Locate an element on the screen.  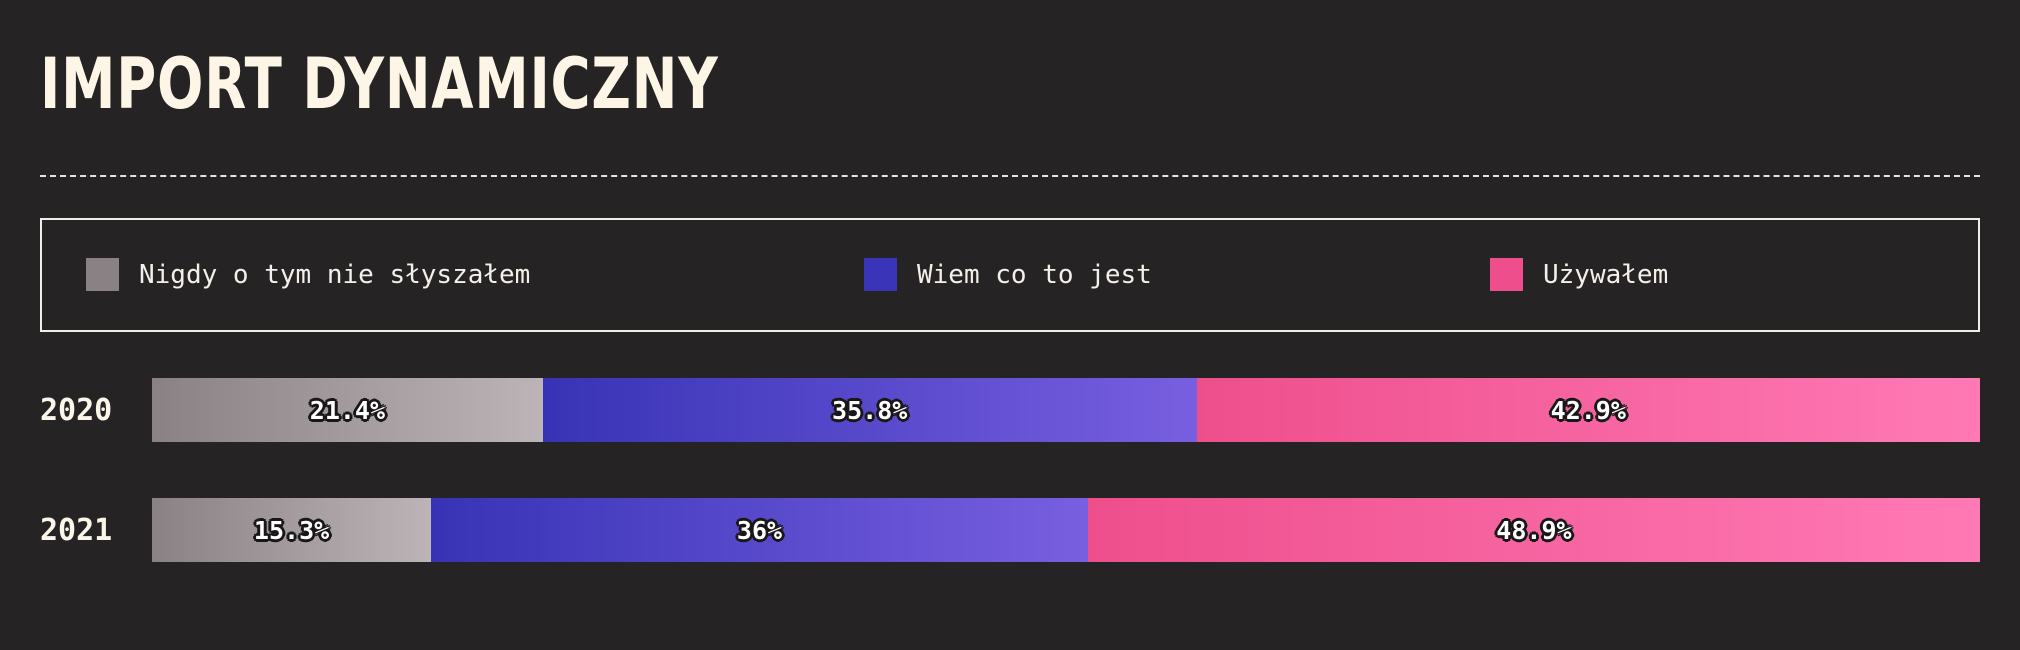
data-label: 21.4% is located at coordinates (347, 410).